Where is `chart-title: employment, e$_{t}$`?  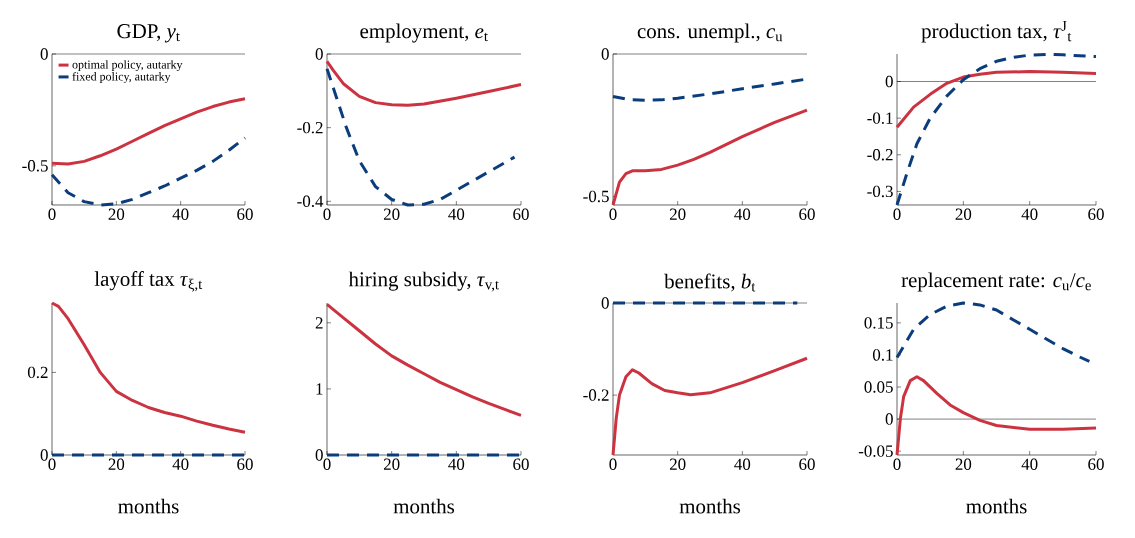 chart-title: employment, e$_{t}$ is located at coordinates (424, 33).